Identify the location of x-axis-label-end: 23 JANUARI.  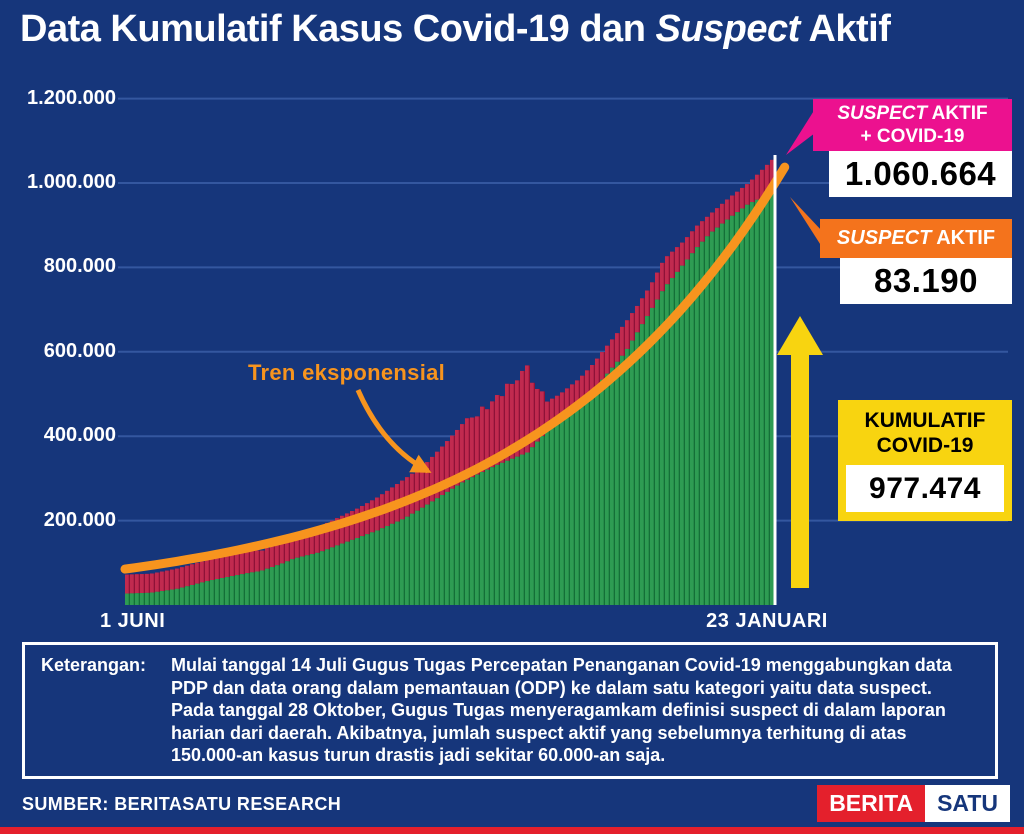
(767, 621).